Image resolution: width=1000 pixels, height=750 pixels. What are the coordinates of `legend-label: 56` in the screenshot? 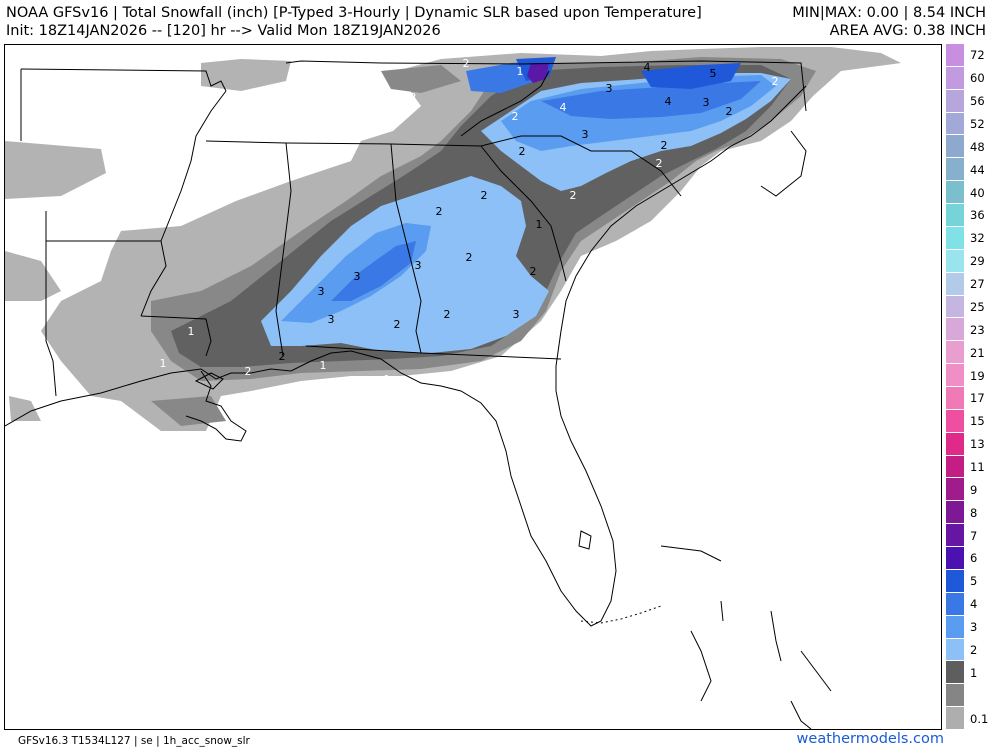 It's located at (977, 101).